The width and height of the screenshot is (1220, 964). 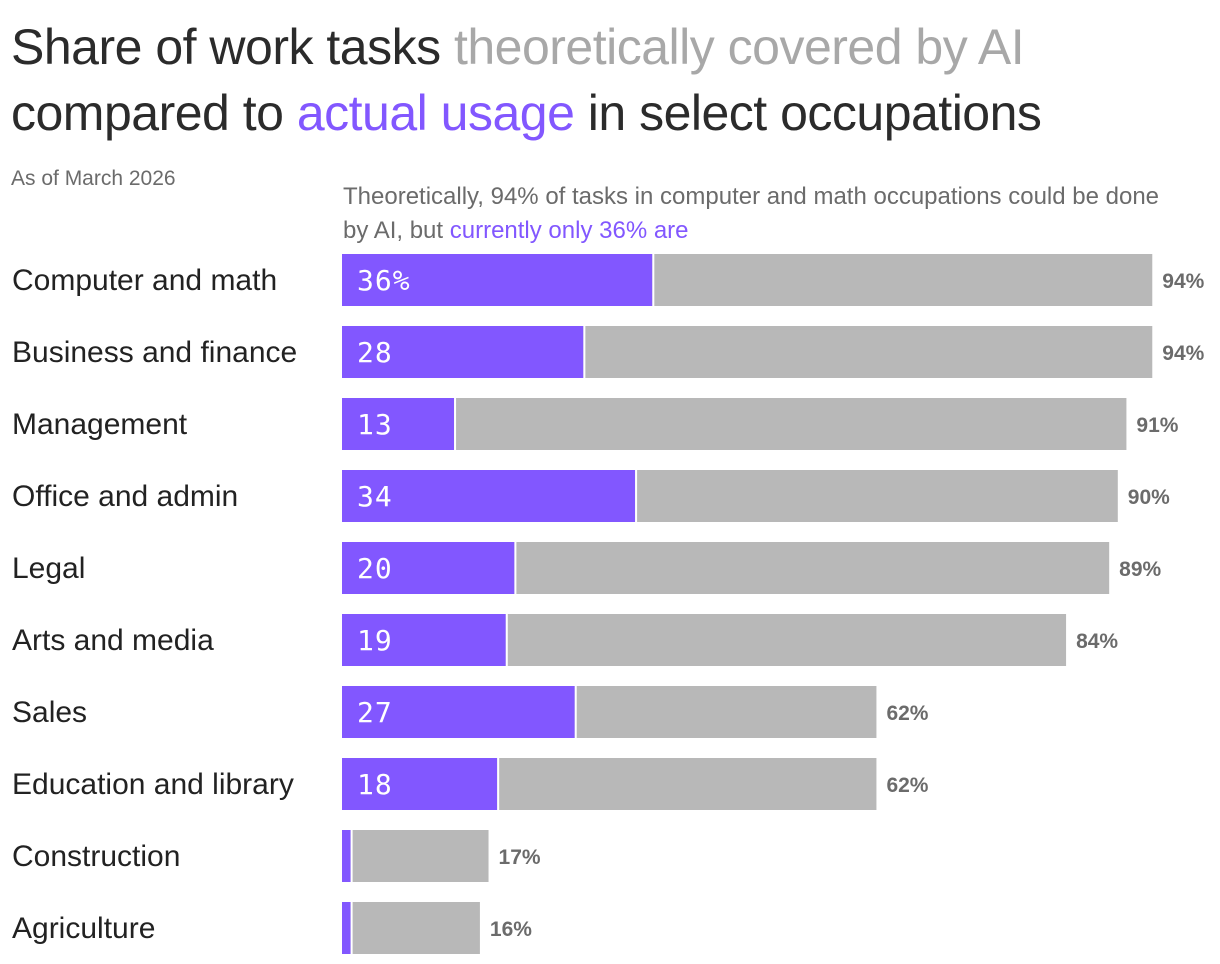 What do you see at coordinates (515, 568) in the screenshot?
I see `bar-divider-legal` at bounding box center [515, 568].